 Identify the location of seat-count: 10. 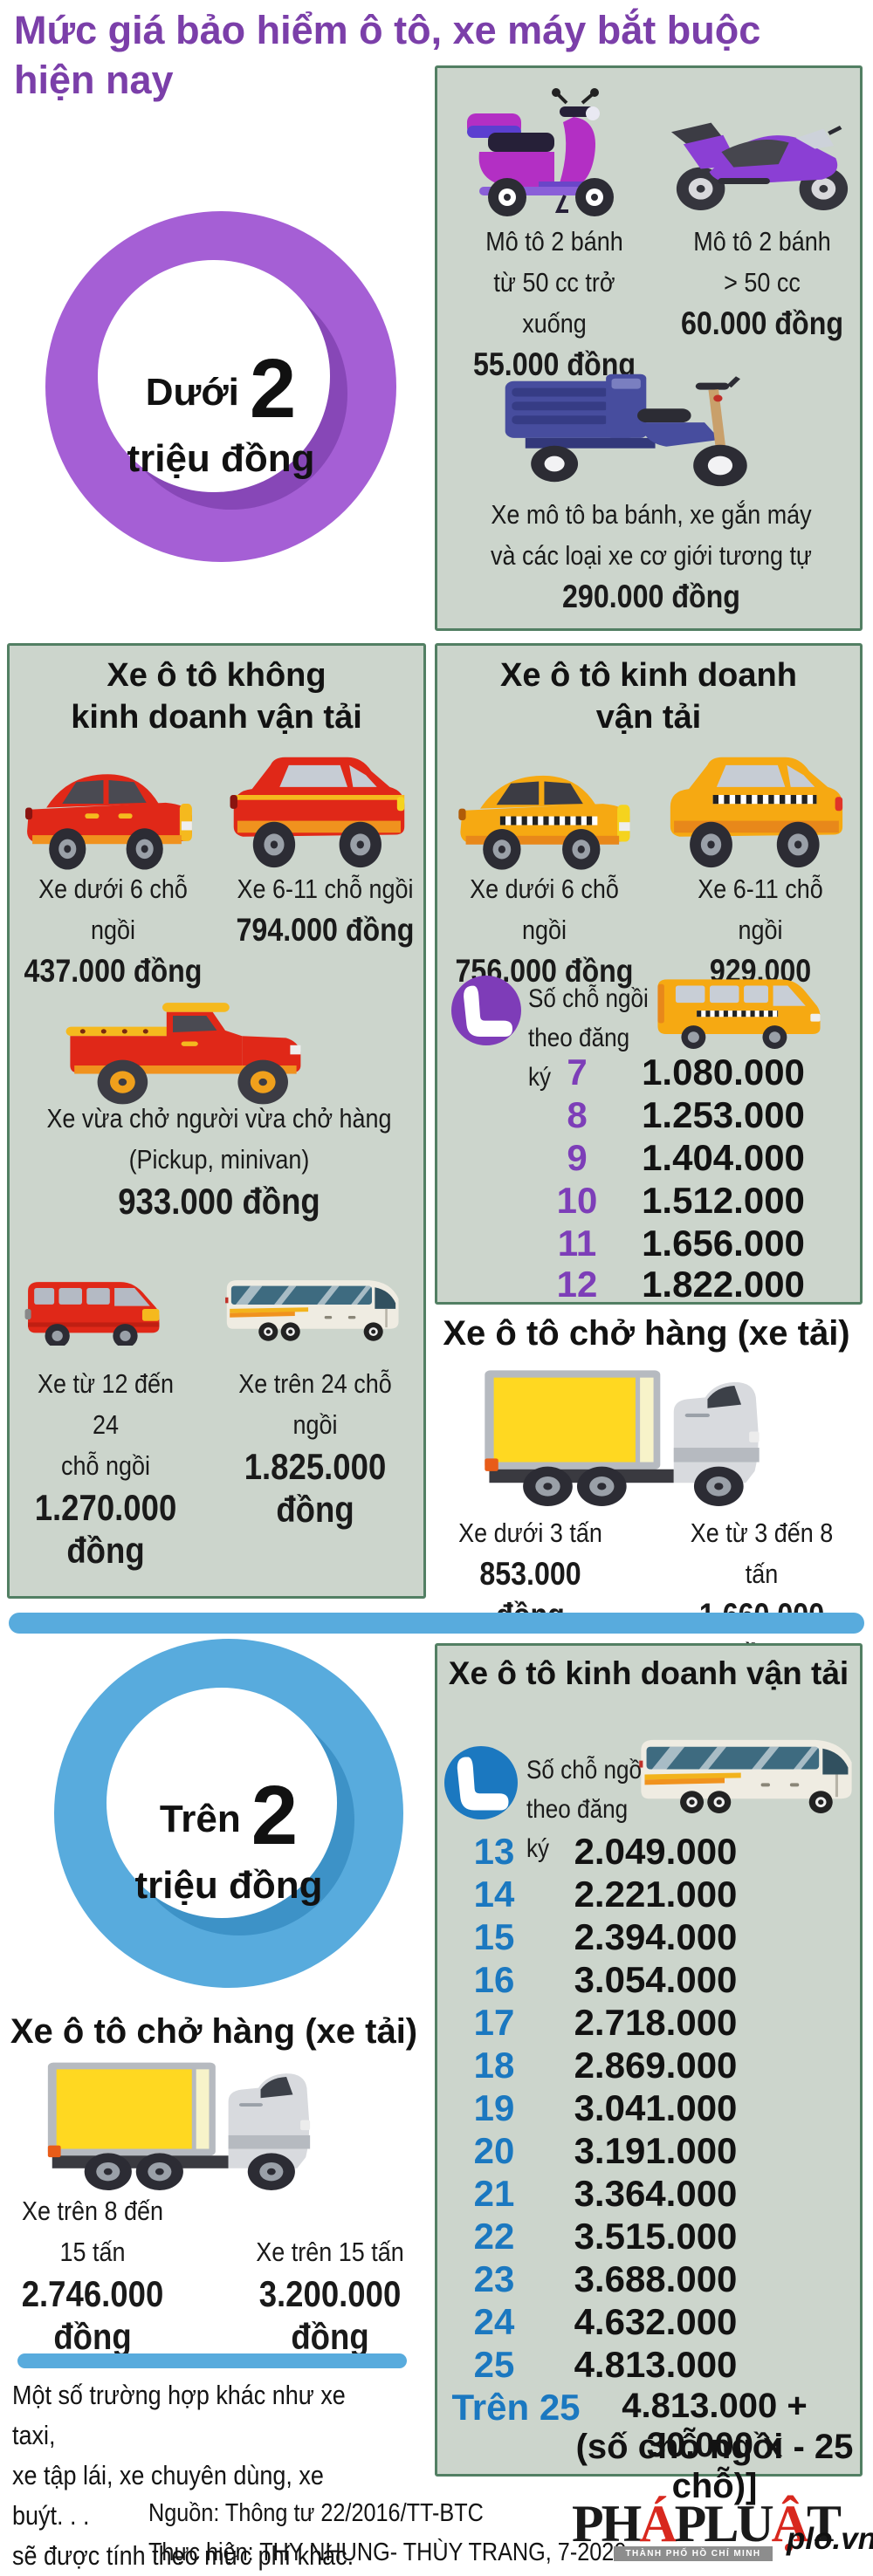
(577, 1200).